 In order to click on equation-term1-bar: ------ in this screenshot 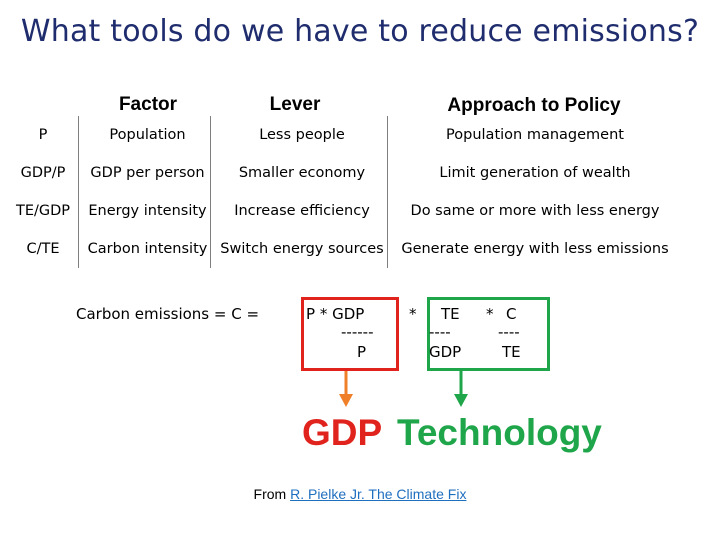, I will do `click(357, 332)`.